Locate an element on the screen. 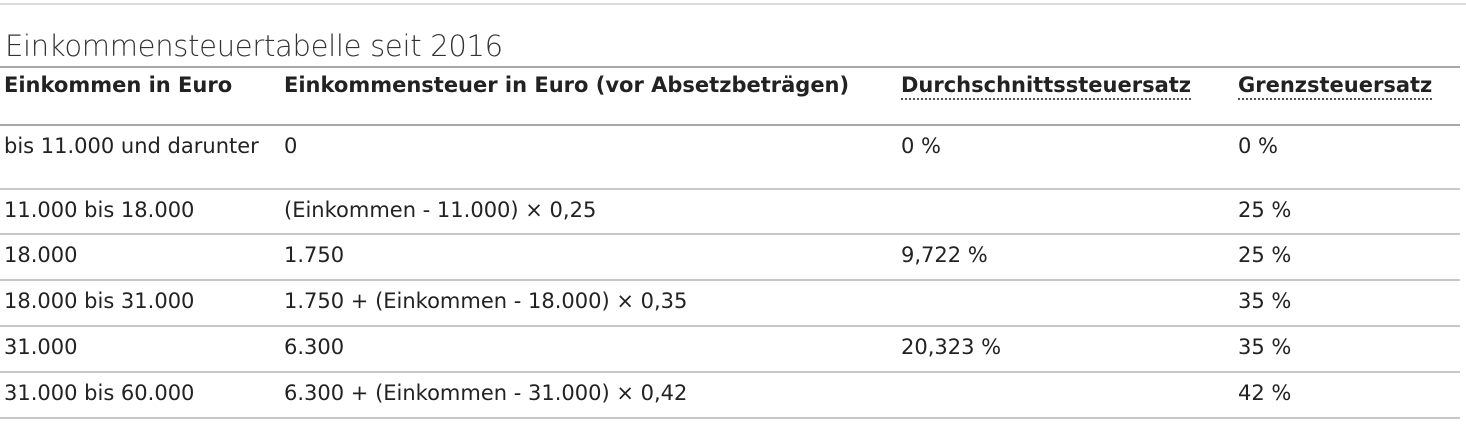 This screenshot has width=1466, height=424. cell-income: 18.000 bis 31.000 is located at coordinates (99, 301).